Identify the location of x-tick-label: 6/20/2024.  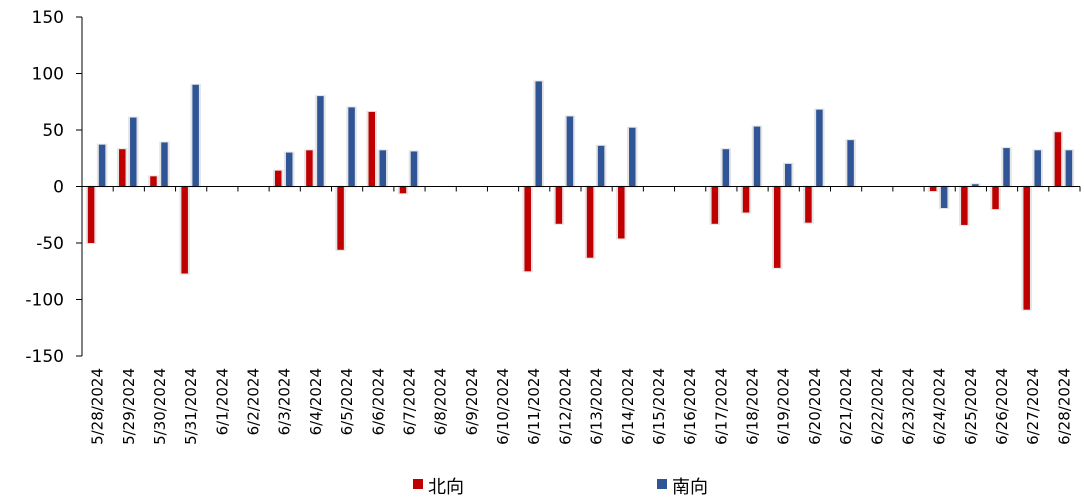
(815, 406).